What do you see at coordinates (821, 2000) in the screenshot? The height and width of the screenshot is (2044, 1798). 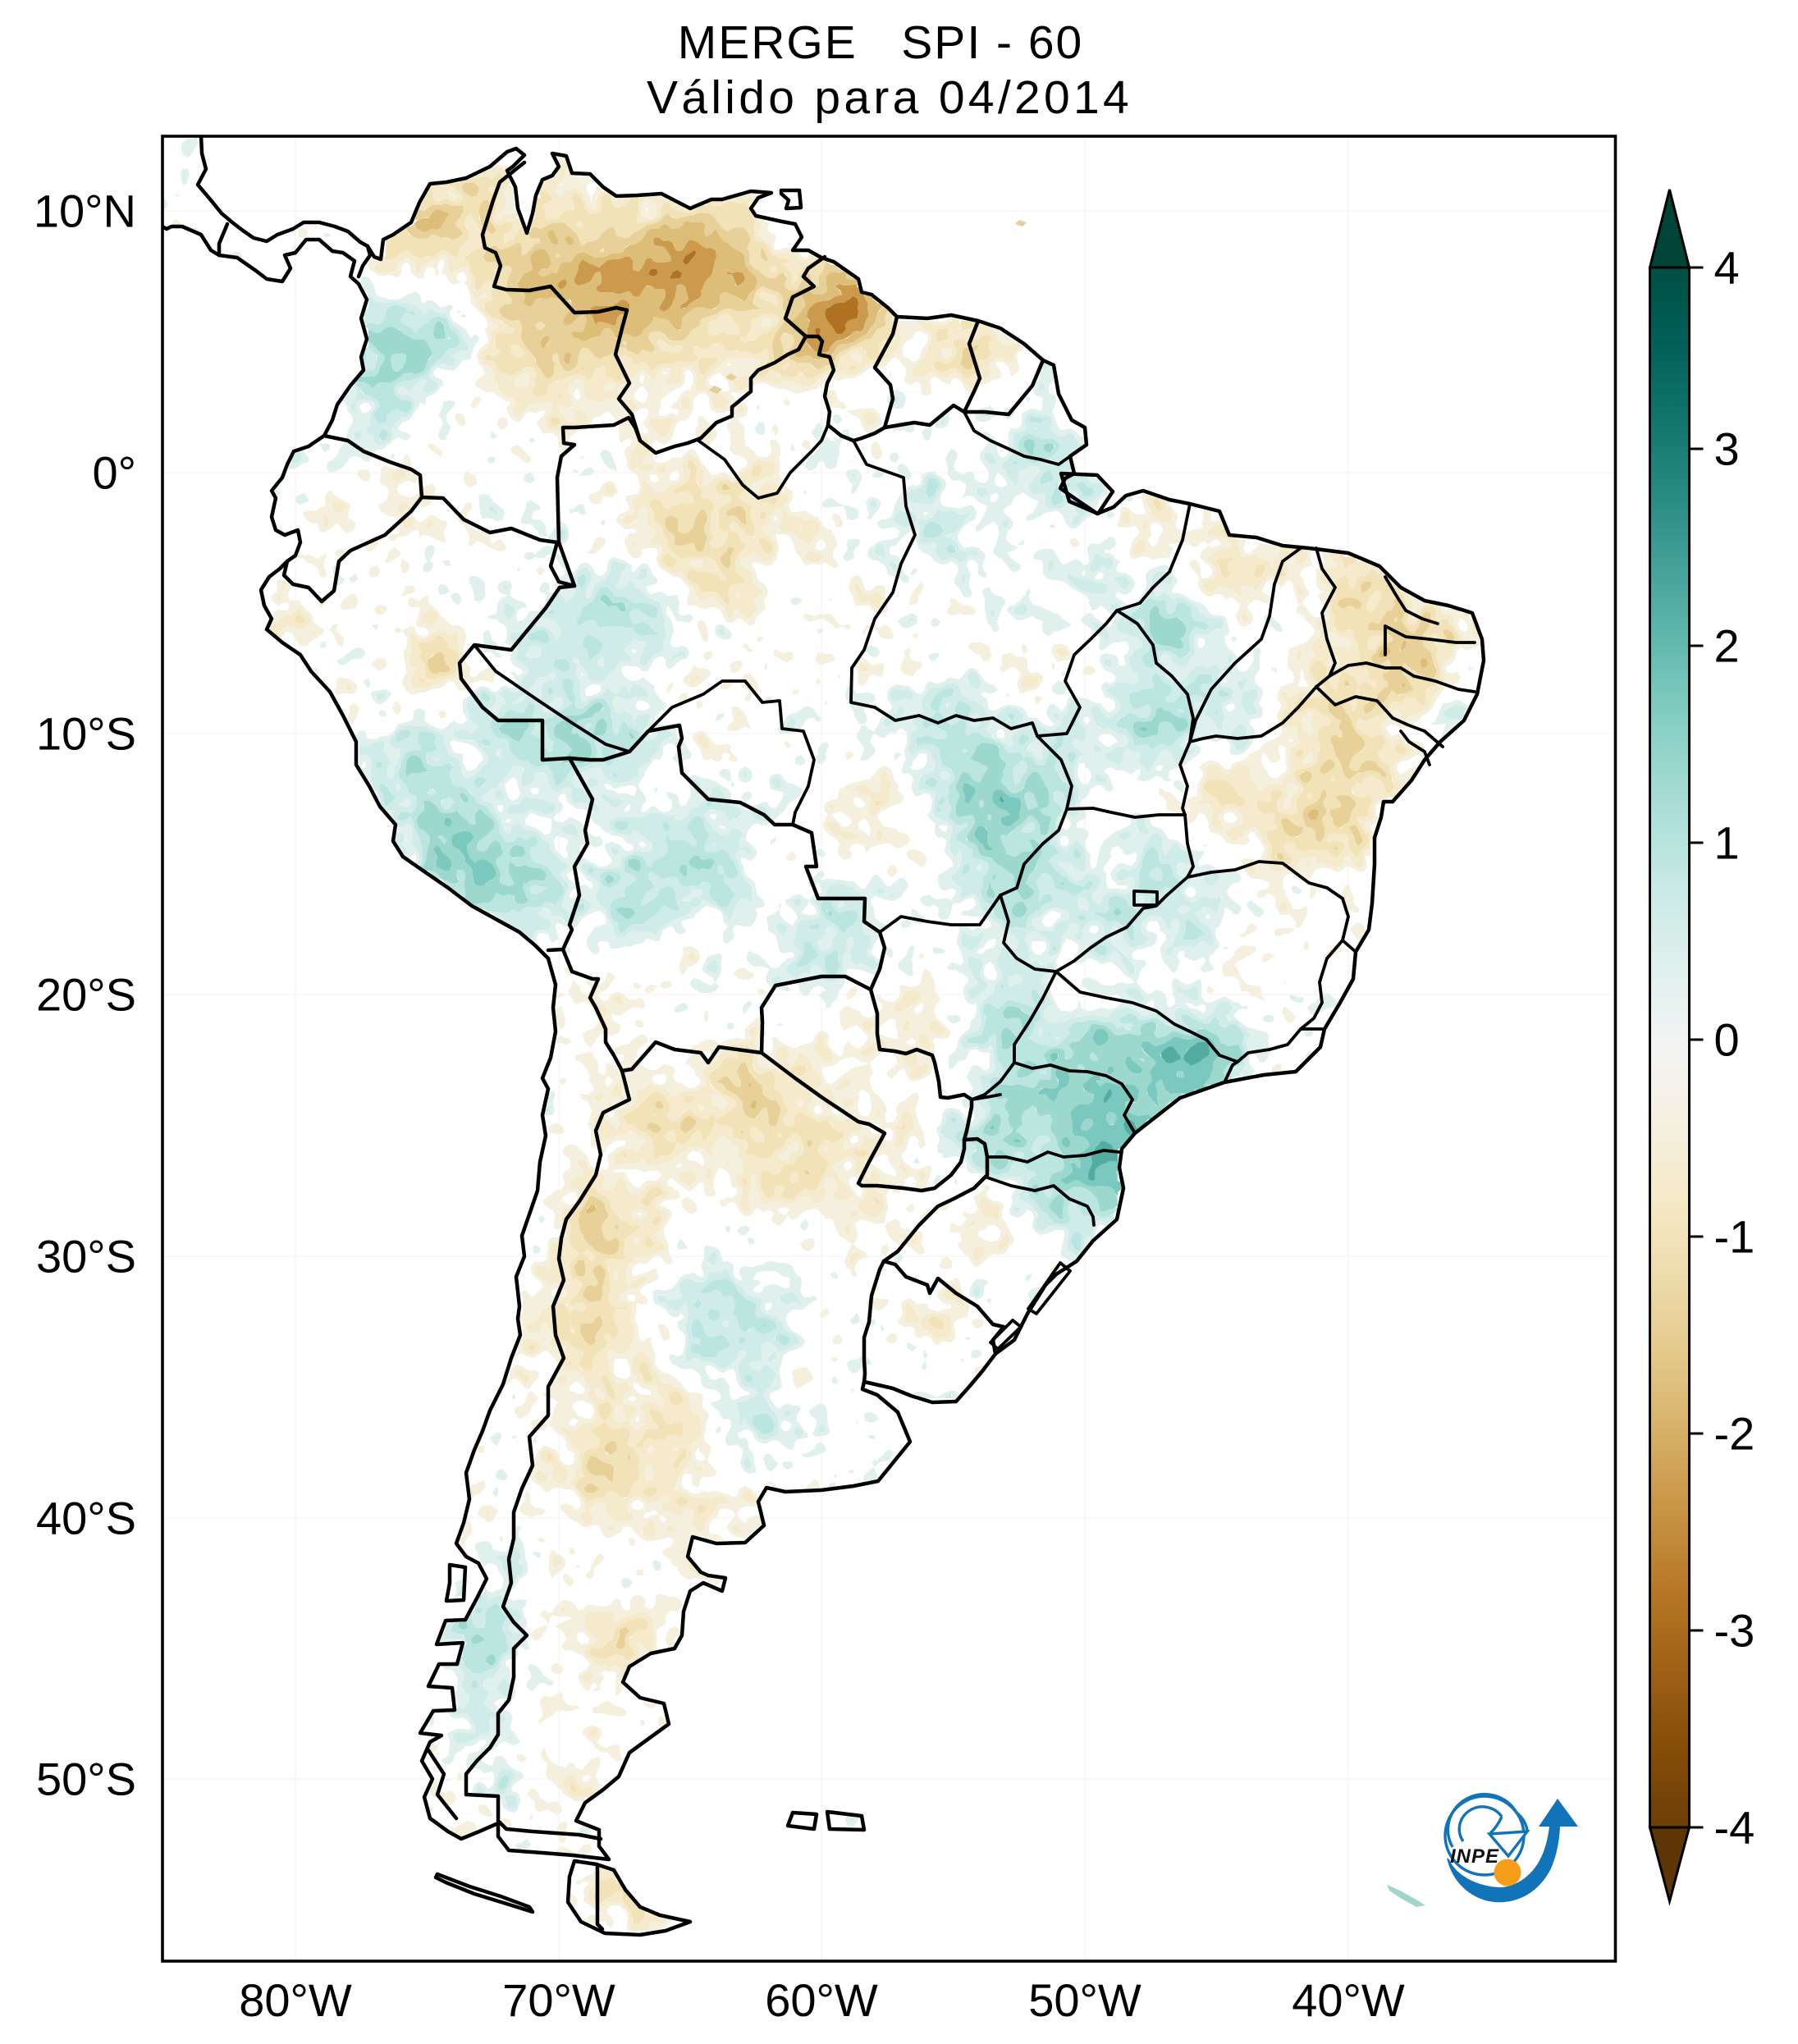 I see `svg-text: 60°W` at bounding box center [821, 2000].